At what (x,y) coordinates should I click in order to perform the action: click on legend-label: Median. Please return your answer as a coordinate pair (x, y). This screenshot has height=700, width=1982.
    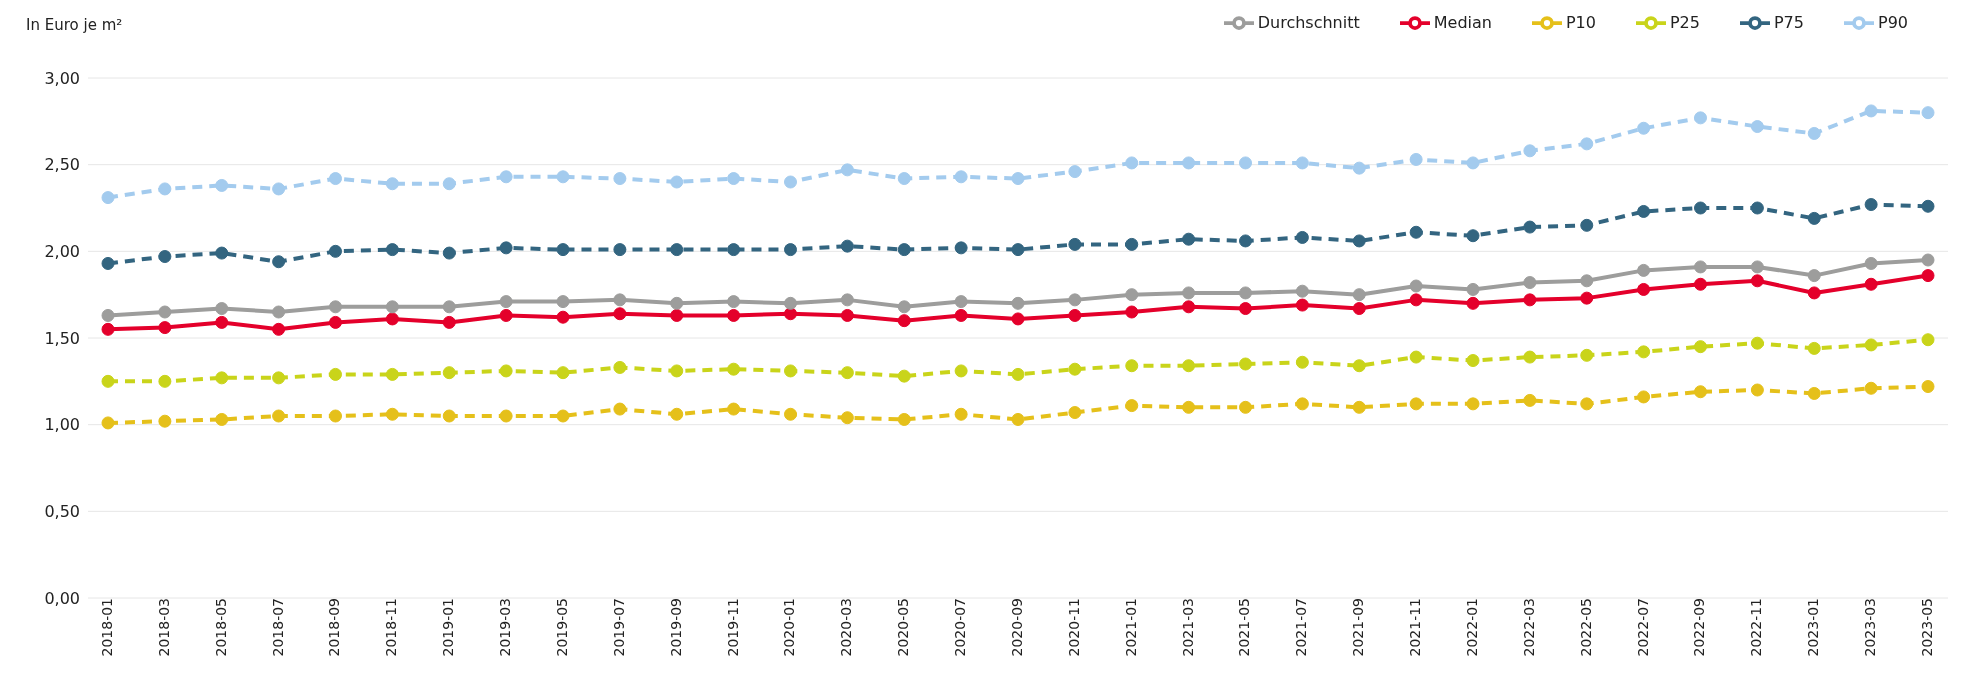
    Looking at the image, I should click on (1462, 22).